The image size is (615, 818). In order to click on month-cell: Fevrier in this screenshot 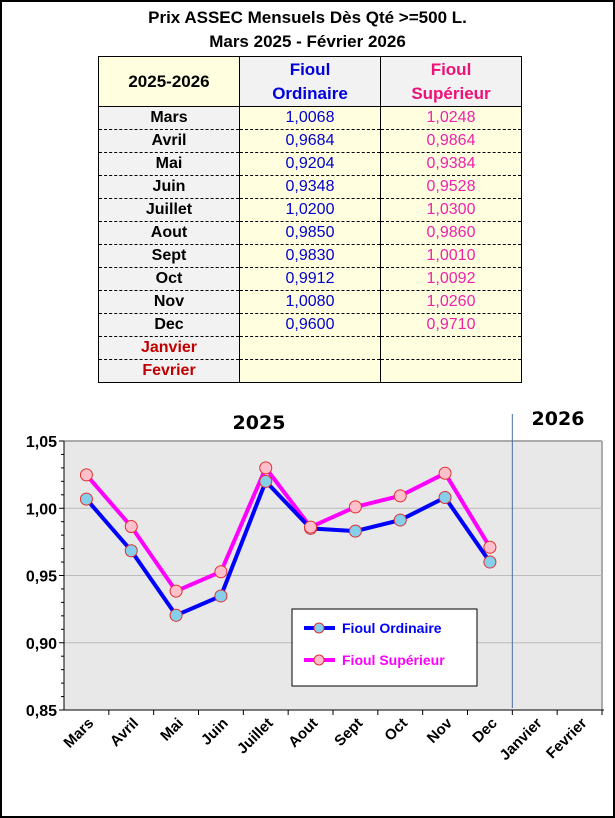, I will do `click(169, 371)`.